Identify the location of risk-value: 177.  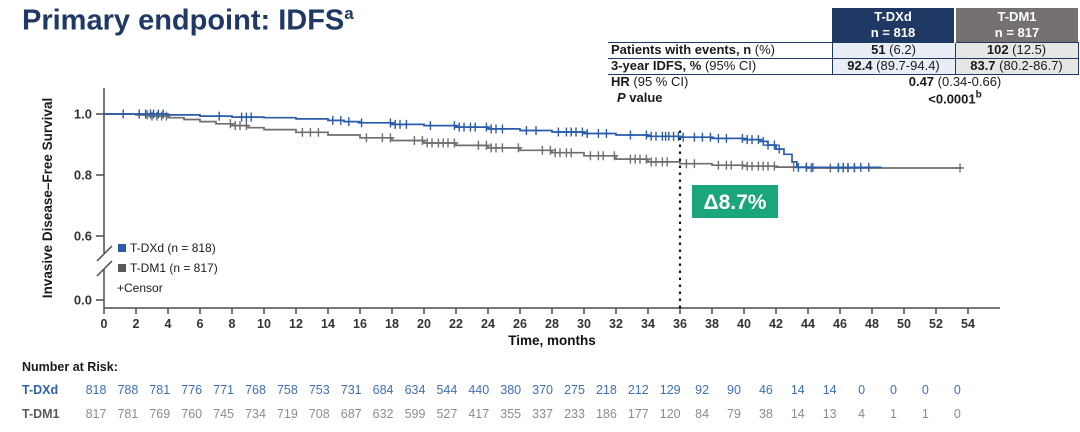
(638, 414).